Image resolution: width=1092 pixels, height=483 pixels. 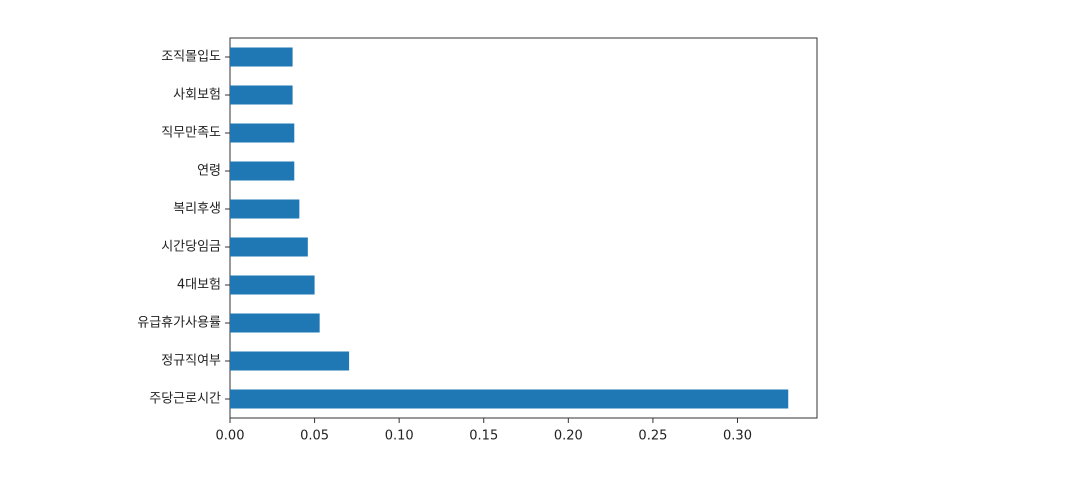 I want to click on y-tick-label: 사회보험, so click(x=197, y=95).